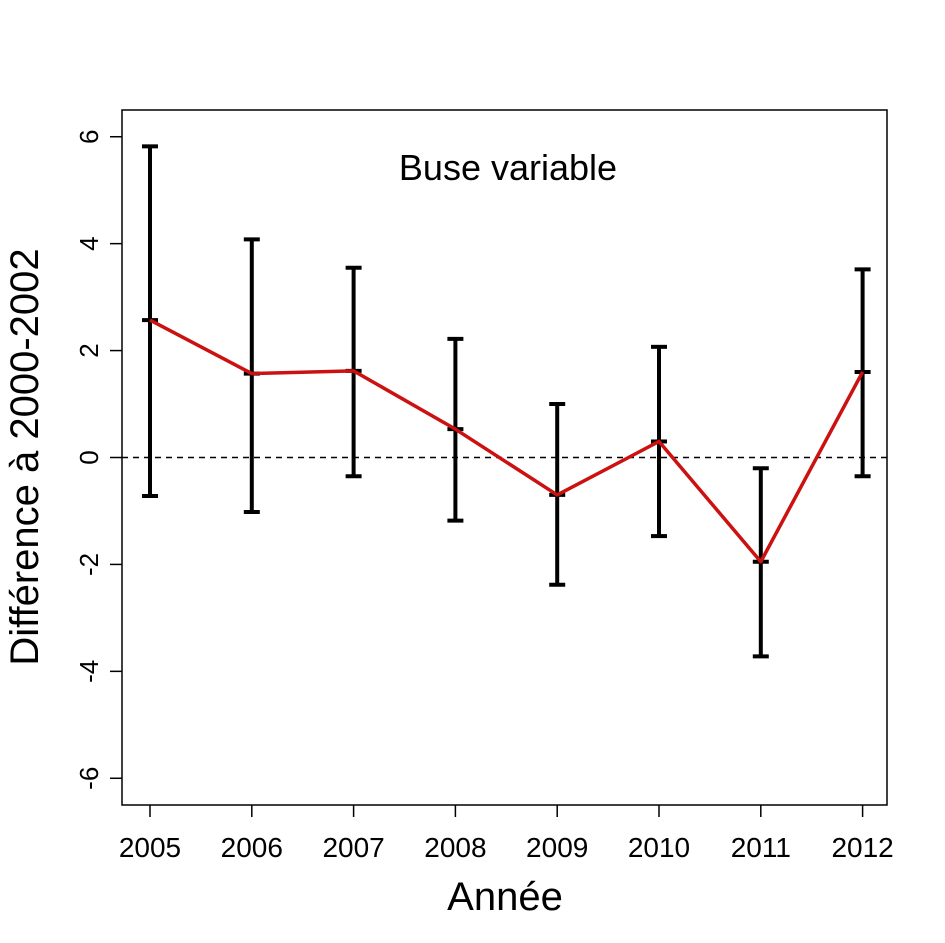  What do you see at coordinates (455, 847) in the screenshot?
I see `x-tick-label: 2008` at bounding box center [455, 847].